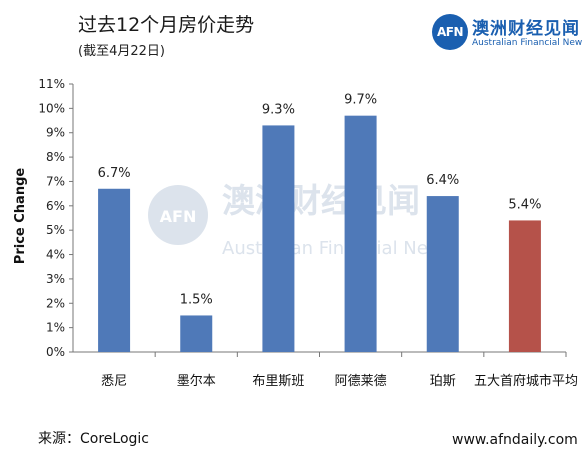 The width and height of the screenshot is (582, 463). Describe the element at coordinates (443, 381) in the screenshot. I see `category-label: 珀斯` at that location.